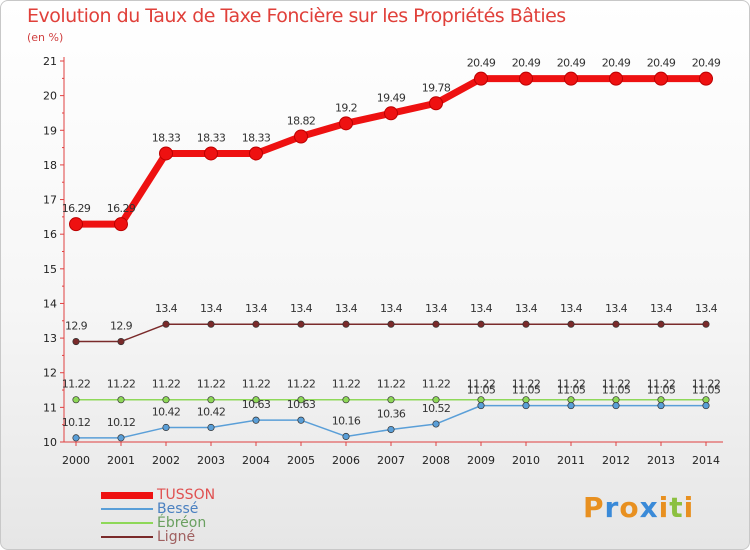 The image size is (750, 550). I want to click on data-label: 10.42, so click(211, 411).